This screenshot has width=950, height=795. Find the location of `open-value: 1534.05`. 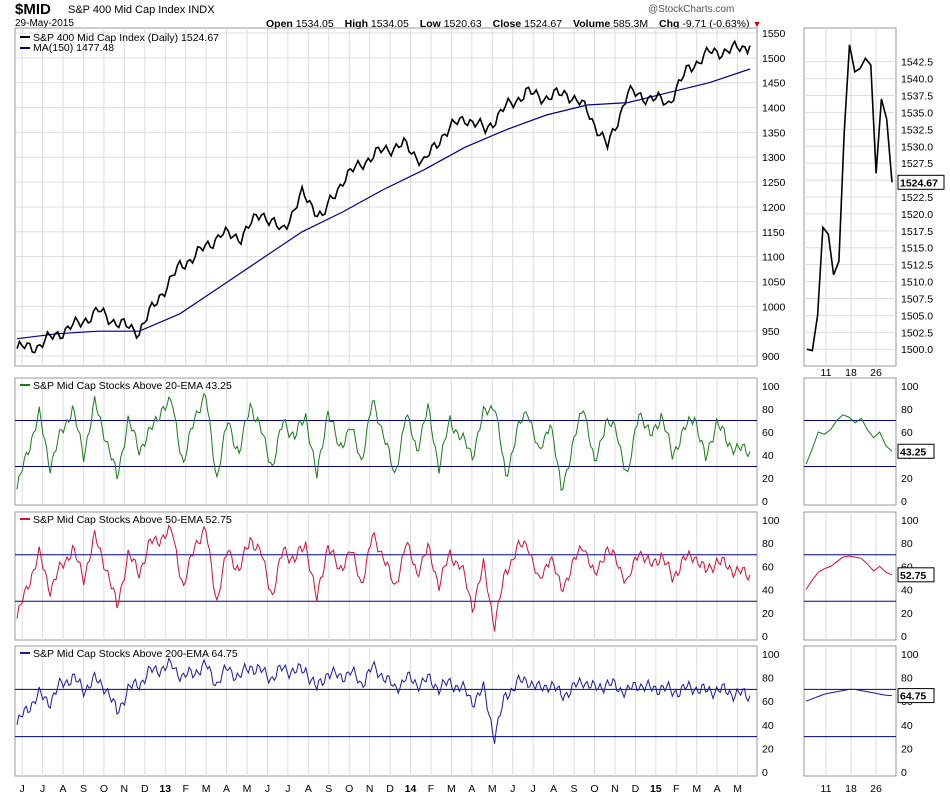

open-value: 1534.05 is located at coordinates (314, 24).